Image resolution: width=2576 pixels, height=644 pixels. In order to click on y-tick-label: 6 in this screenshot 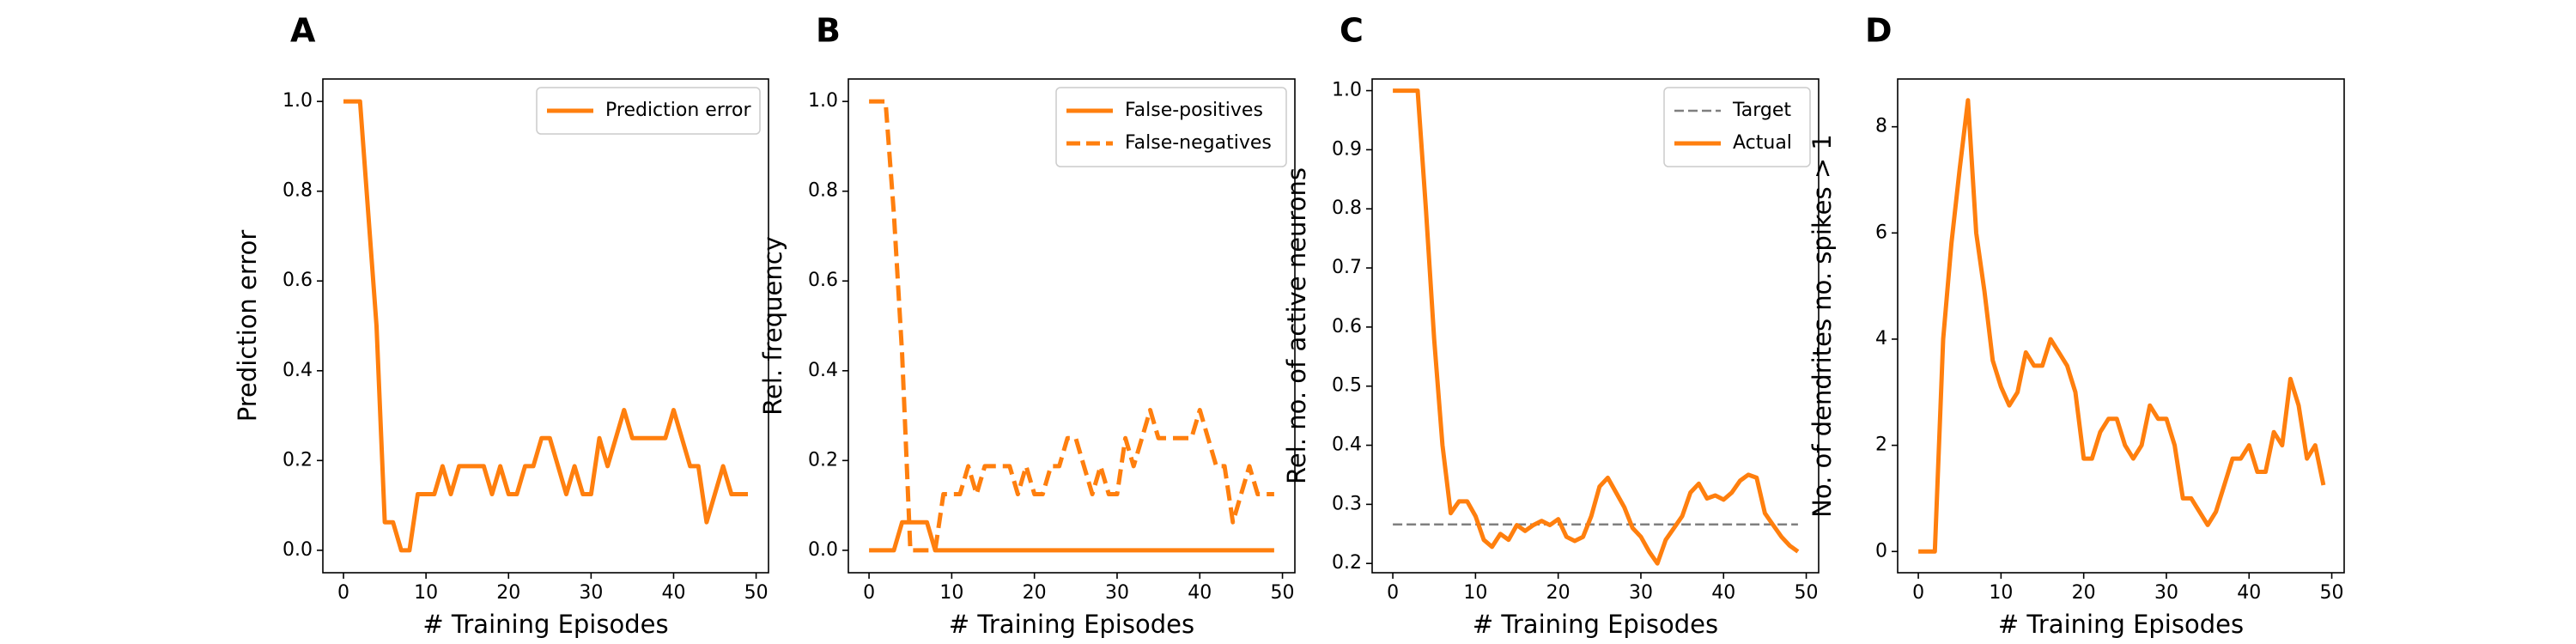, I will do `click(1881, 232)`.